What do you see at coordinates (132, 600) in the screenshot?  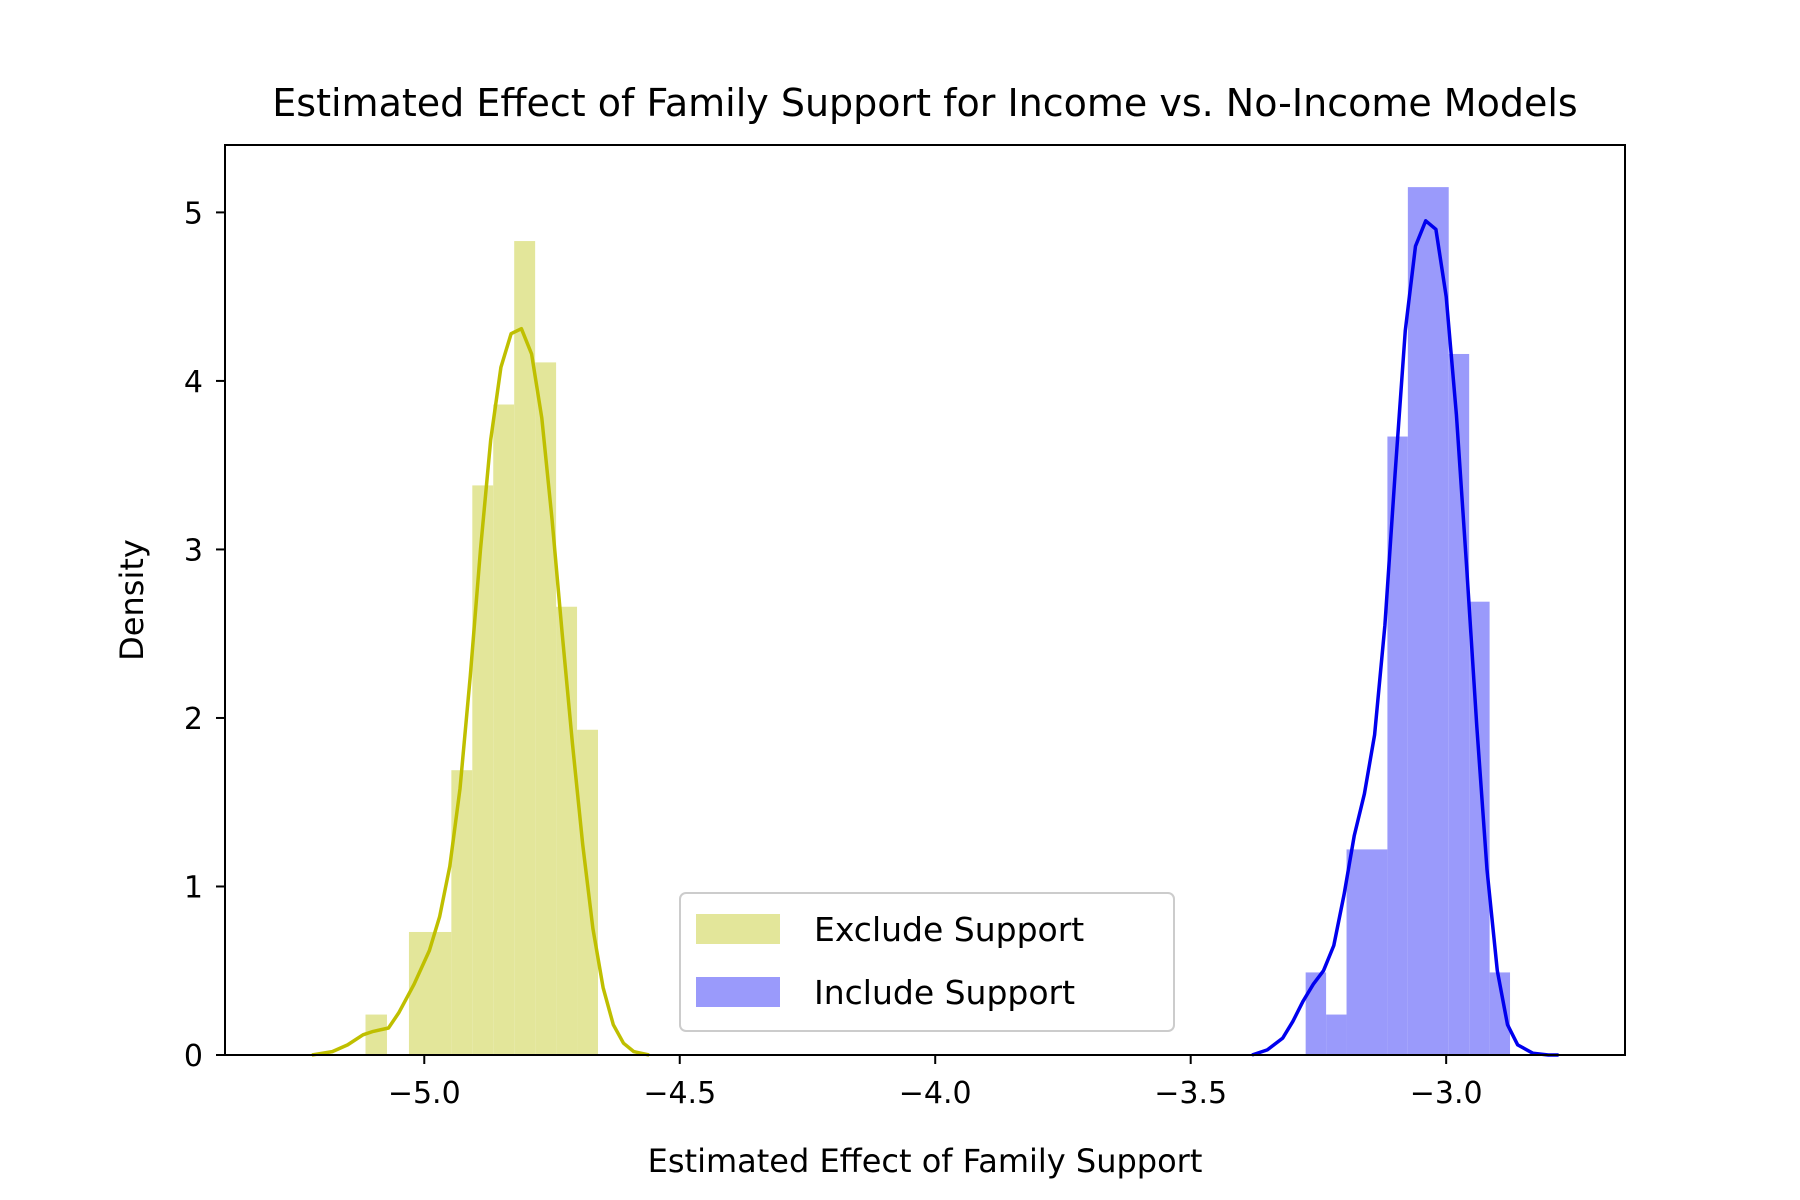 I see `y-axis-label: Density` at bounding box center [132, 600].